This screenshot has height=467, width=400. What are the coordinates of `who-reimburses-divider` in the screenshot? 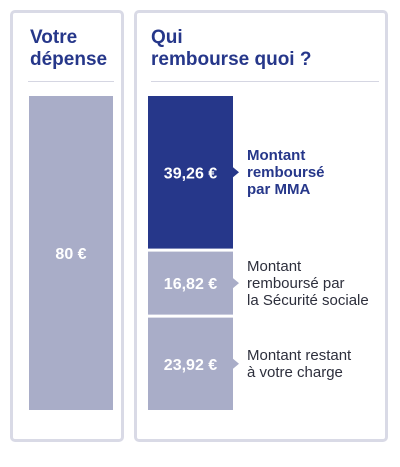 It's located at (265, 81).